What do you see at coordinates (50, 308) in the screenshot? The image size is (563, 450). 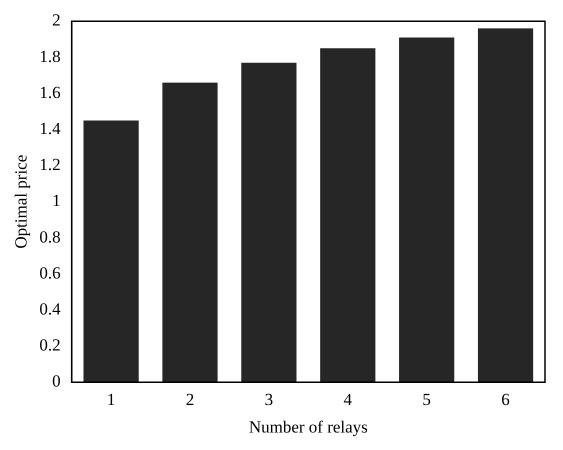 I see `y-tick-label: 0.4` at bounding box center [50, 308].